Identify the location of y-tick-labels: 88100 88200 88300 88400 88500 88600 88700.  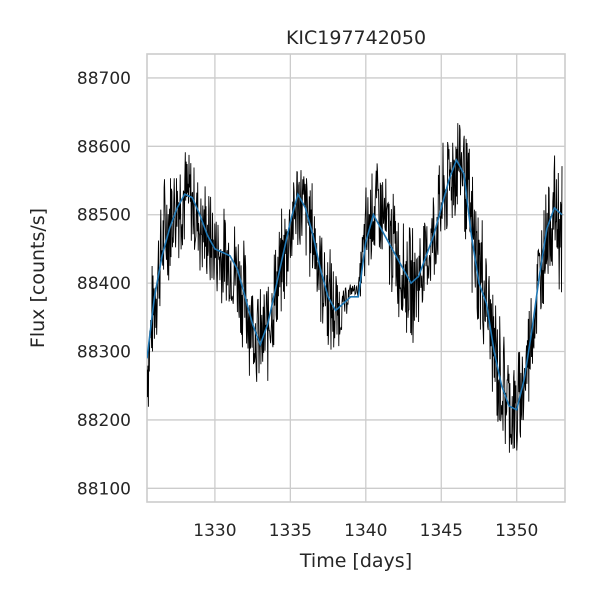
(104, 284).